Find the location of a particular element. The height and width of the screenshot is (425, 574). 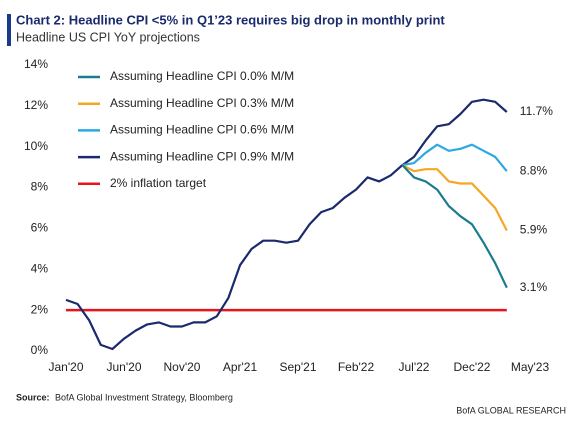

x-tick-label: Jul'22 is located at coordinates (414, 367).